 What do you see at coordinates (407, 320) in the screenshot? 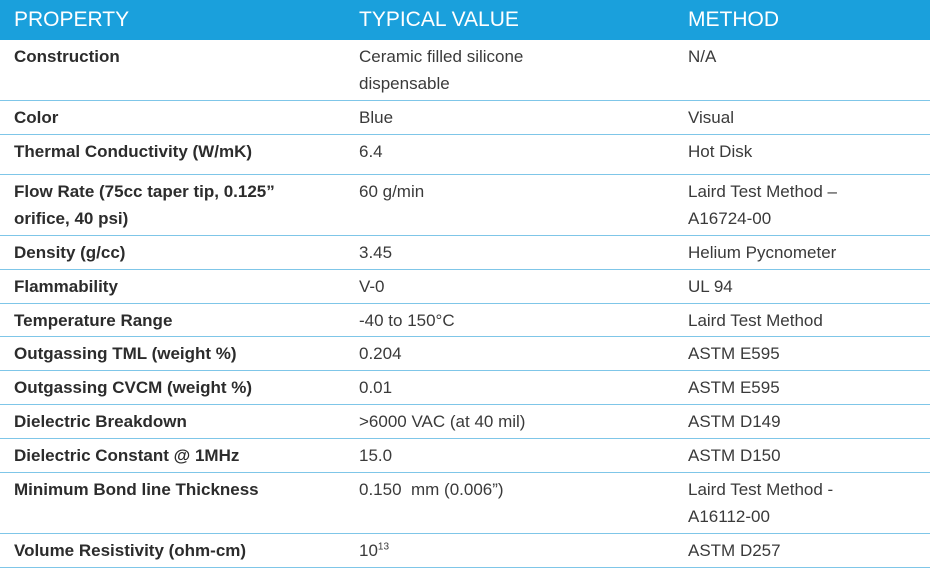
I see `value-cell: -40 to 150°C` at bounding box center [407, 320].